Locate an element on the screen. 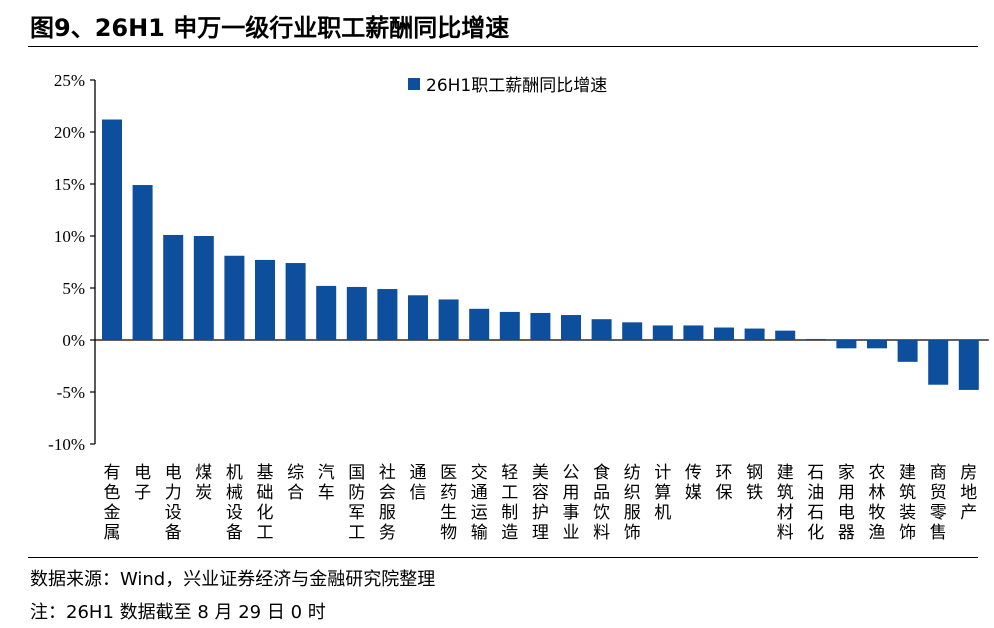 This screenshot has height=628, width=994. title-divider is located at coordinates (503, 46).